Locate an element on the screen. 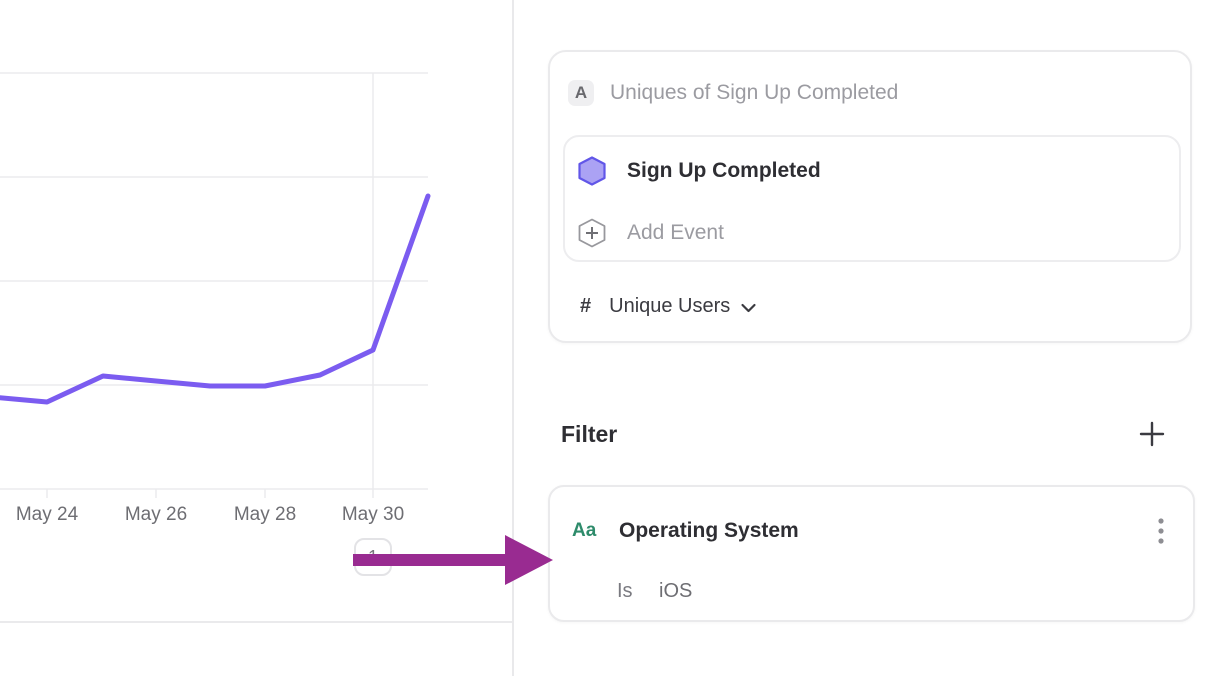 This screenshot has width=1218, height=676. filter-property-name: Operating System is located at coordinates (709, 530).